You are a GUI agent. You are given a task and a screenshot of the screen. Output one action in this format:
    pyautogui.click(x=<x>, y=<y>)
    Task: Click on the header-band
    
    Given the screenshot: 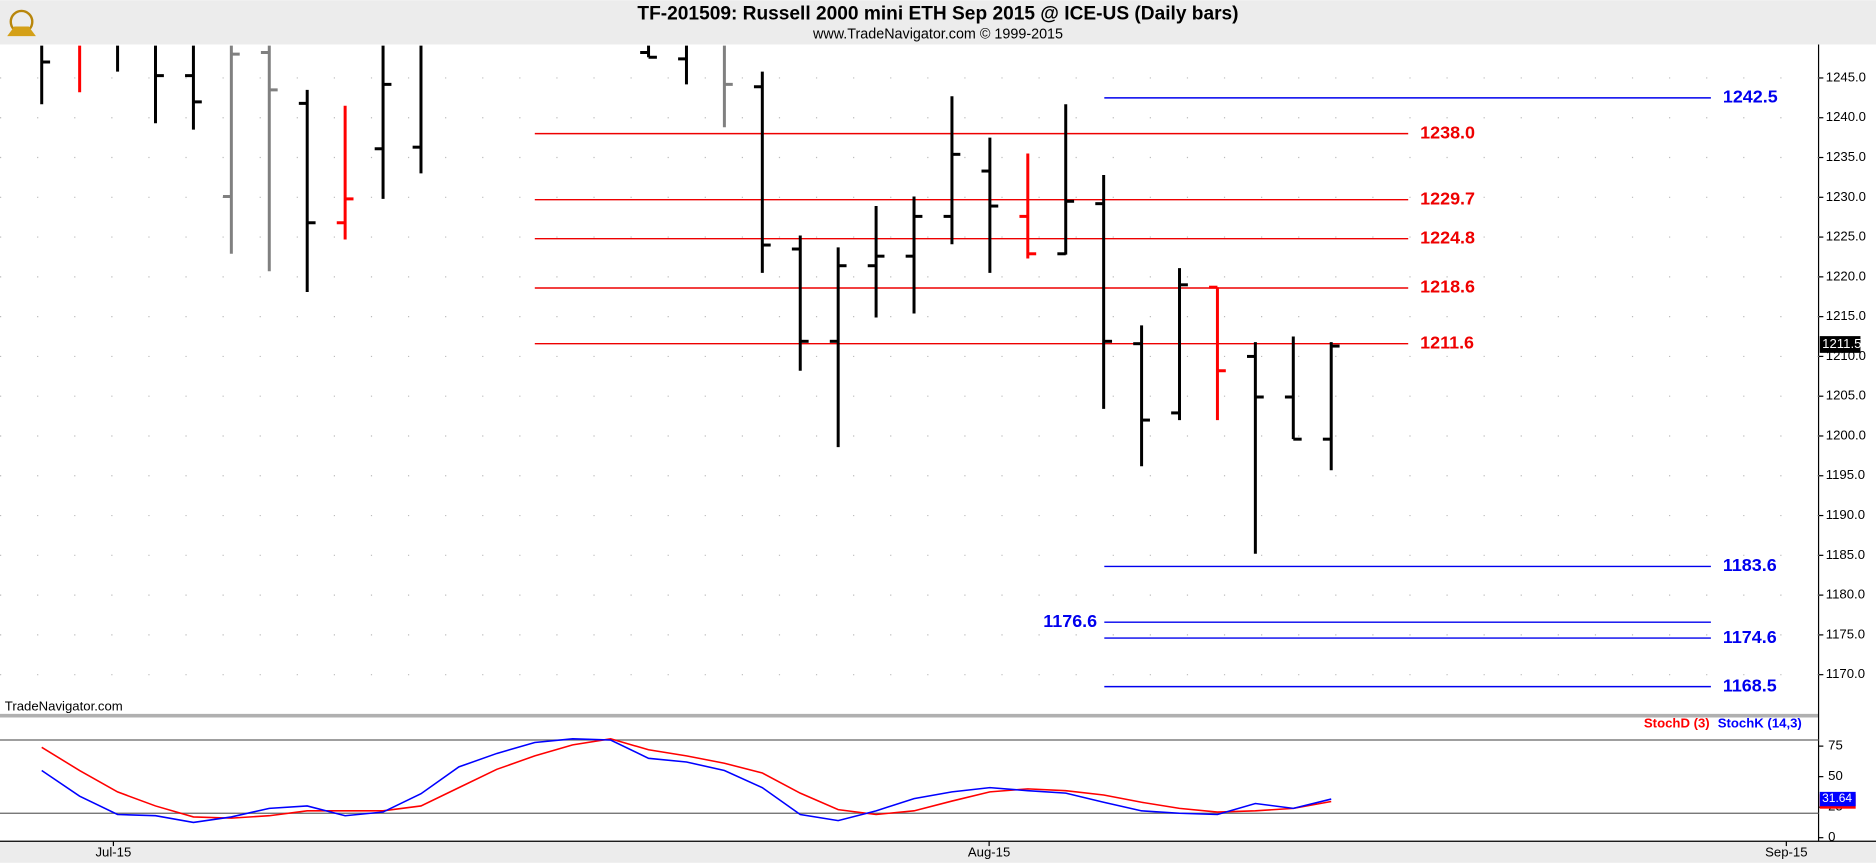 What is the action you would take?
    pyautogui.click(x=938, y=22)
    